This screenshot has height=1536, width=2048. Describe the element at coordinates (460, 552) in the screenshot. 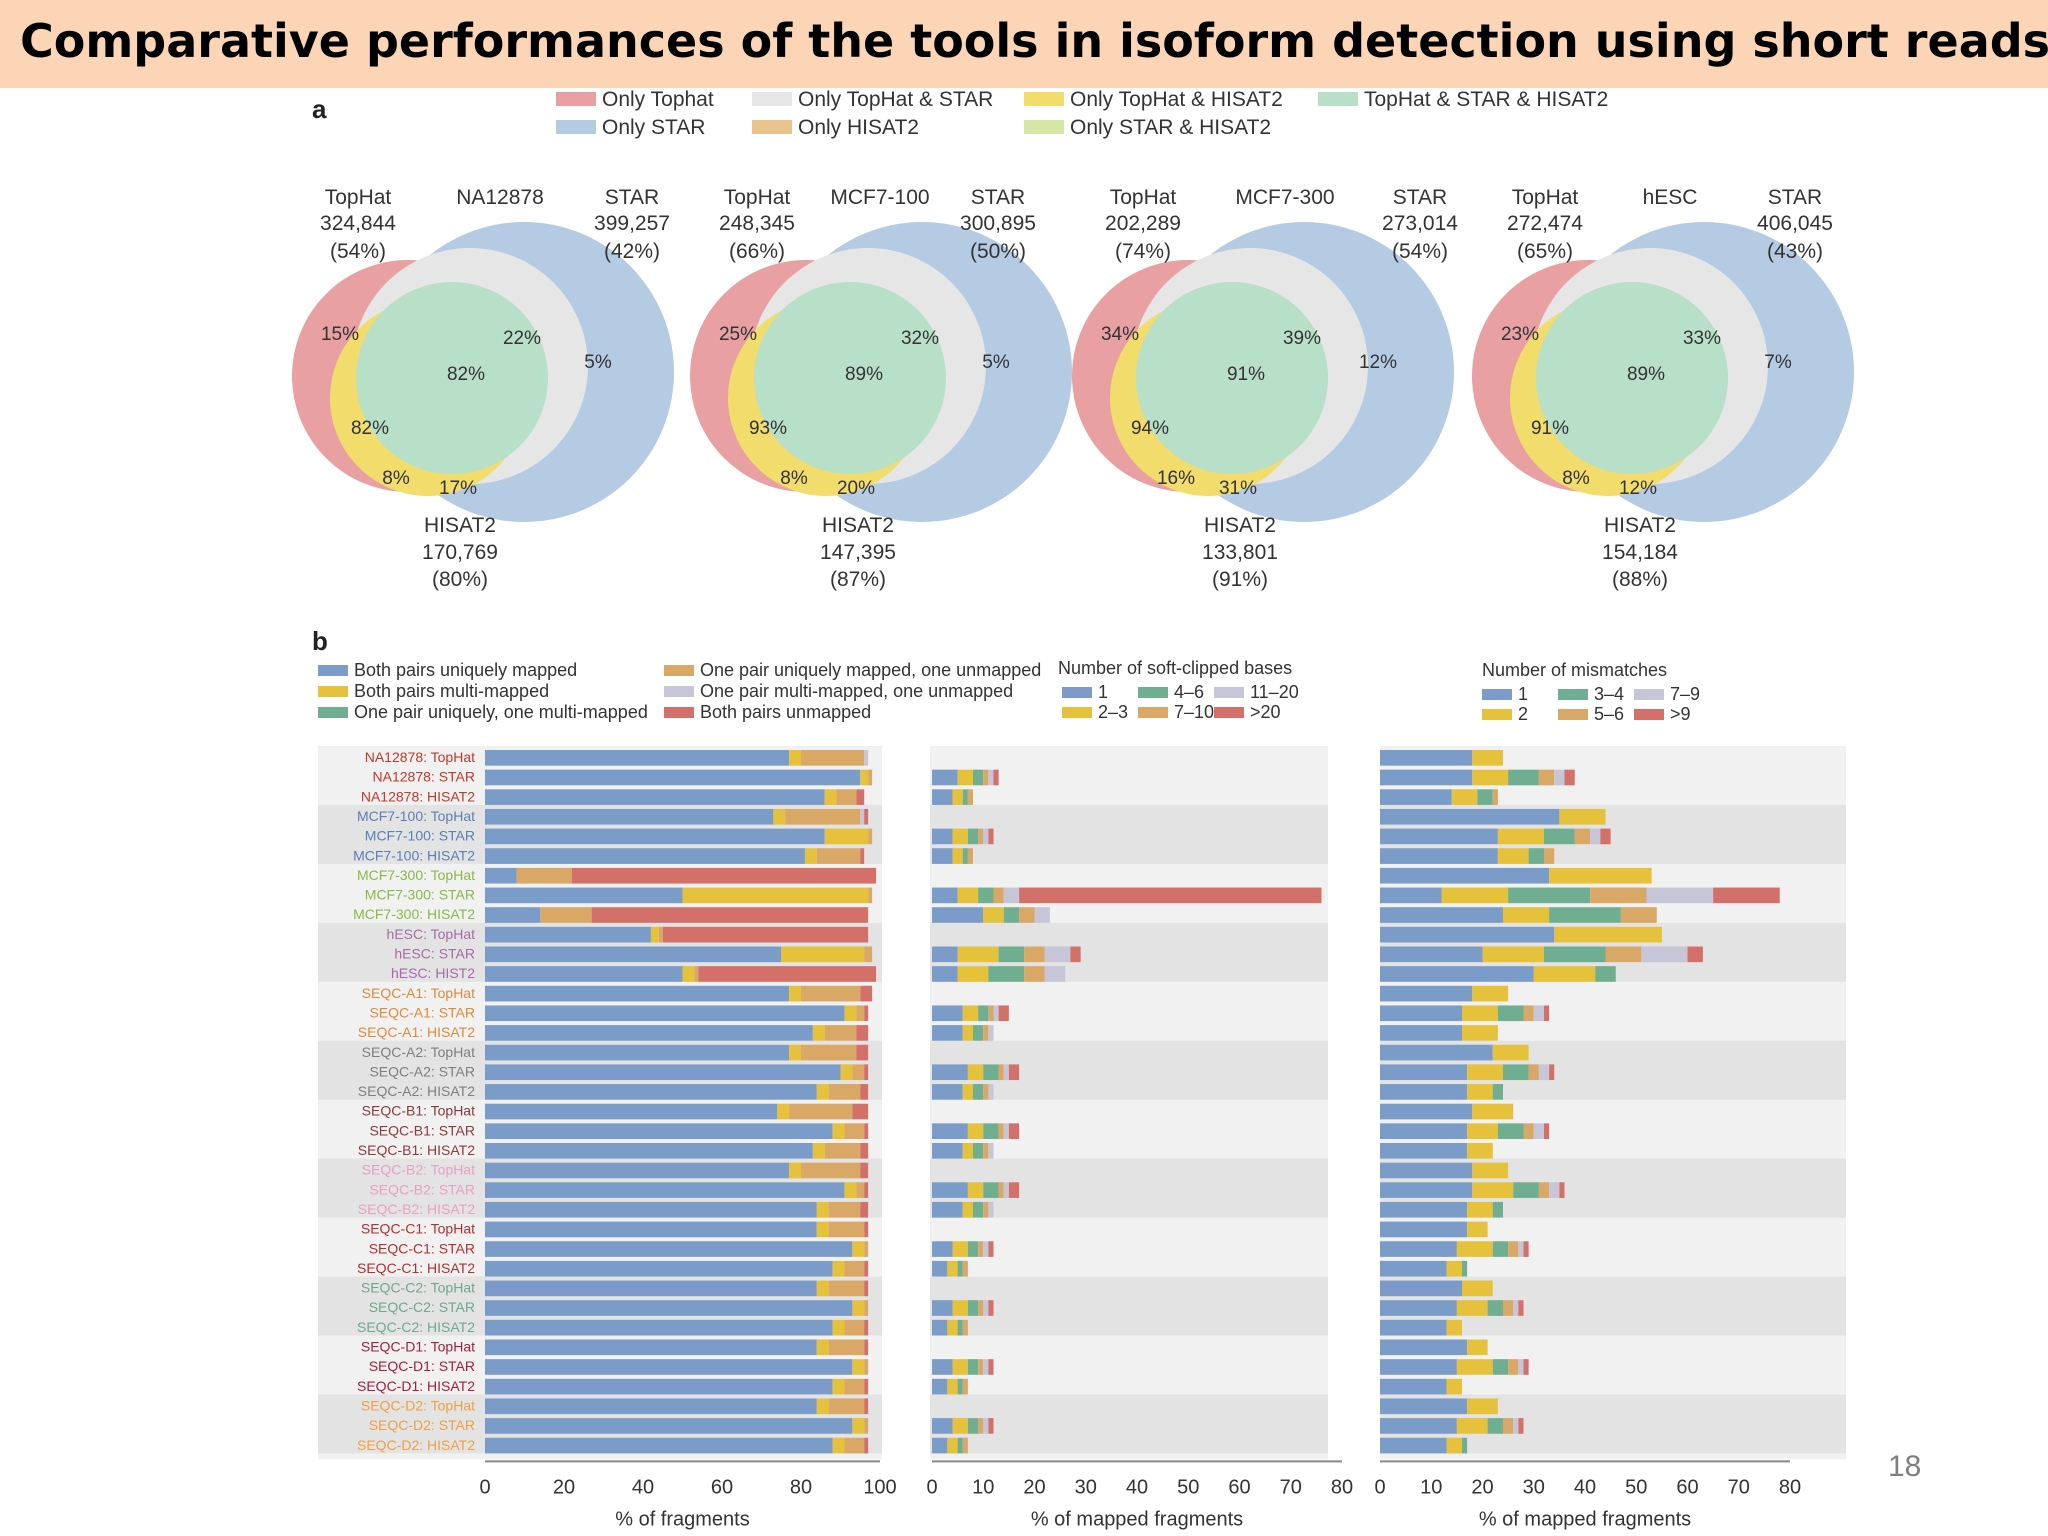

I see `venn-hisat2-count: 170,769` at that location.